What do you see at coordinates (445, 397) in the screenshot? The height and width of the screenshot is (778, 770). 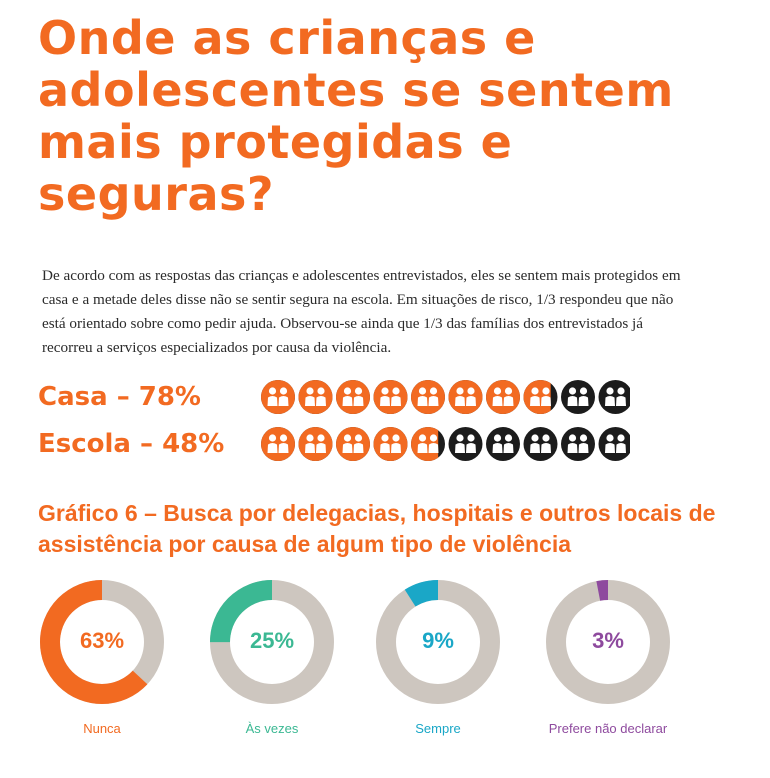 I see `people-icon-row-casa` at bounding box center [445, 397].